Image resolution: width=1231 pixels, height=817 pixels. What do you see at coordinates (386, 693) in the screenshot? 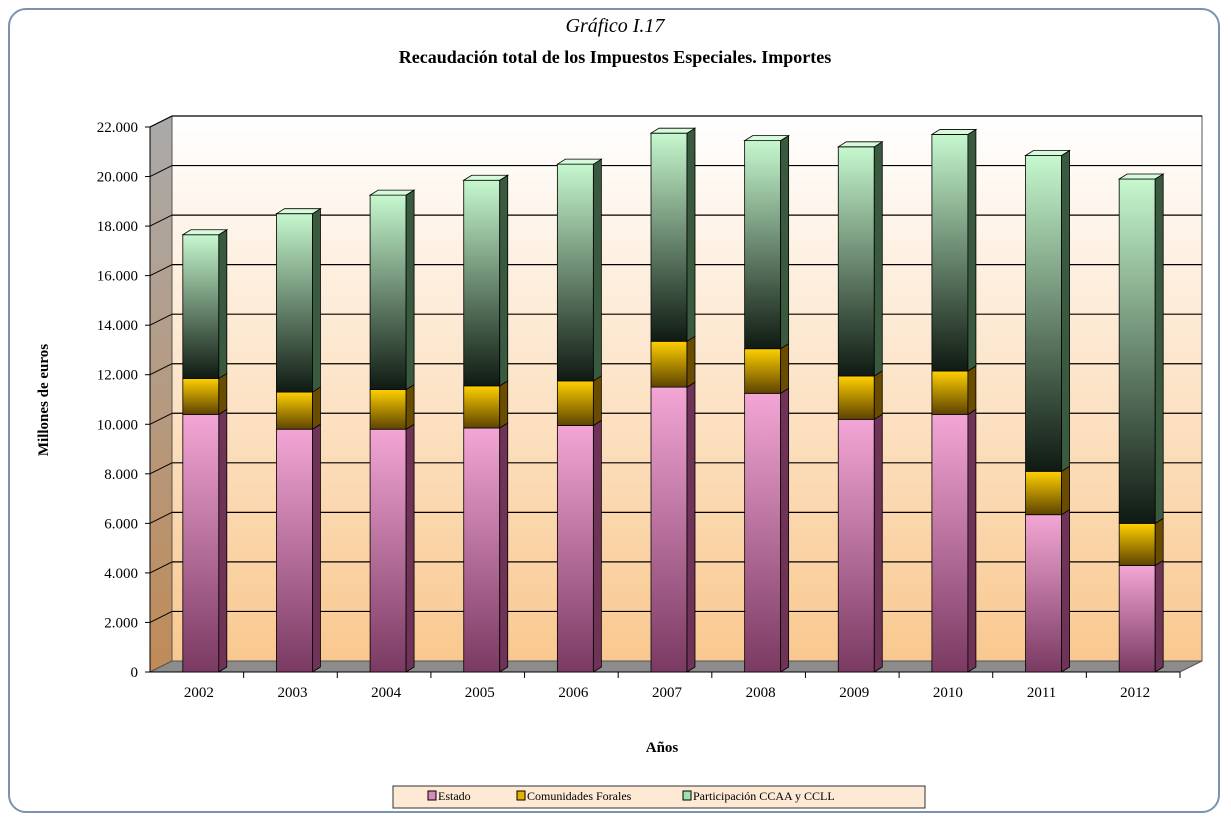
I see `x-tick-label-2004: 2004` at bounding box center [386, 693].